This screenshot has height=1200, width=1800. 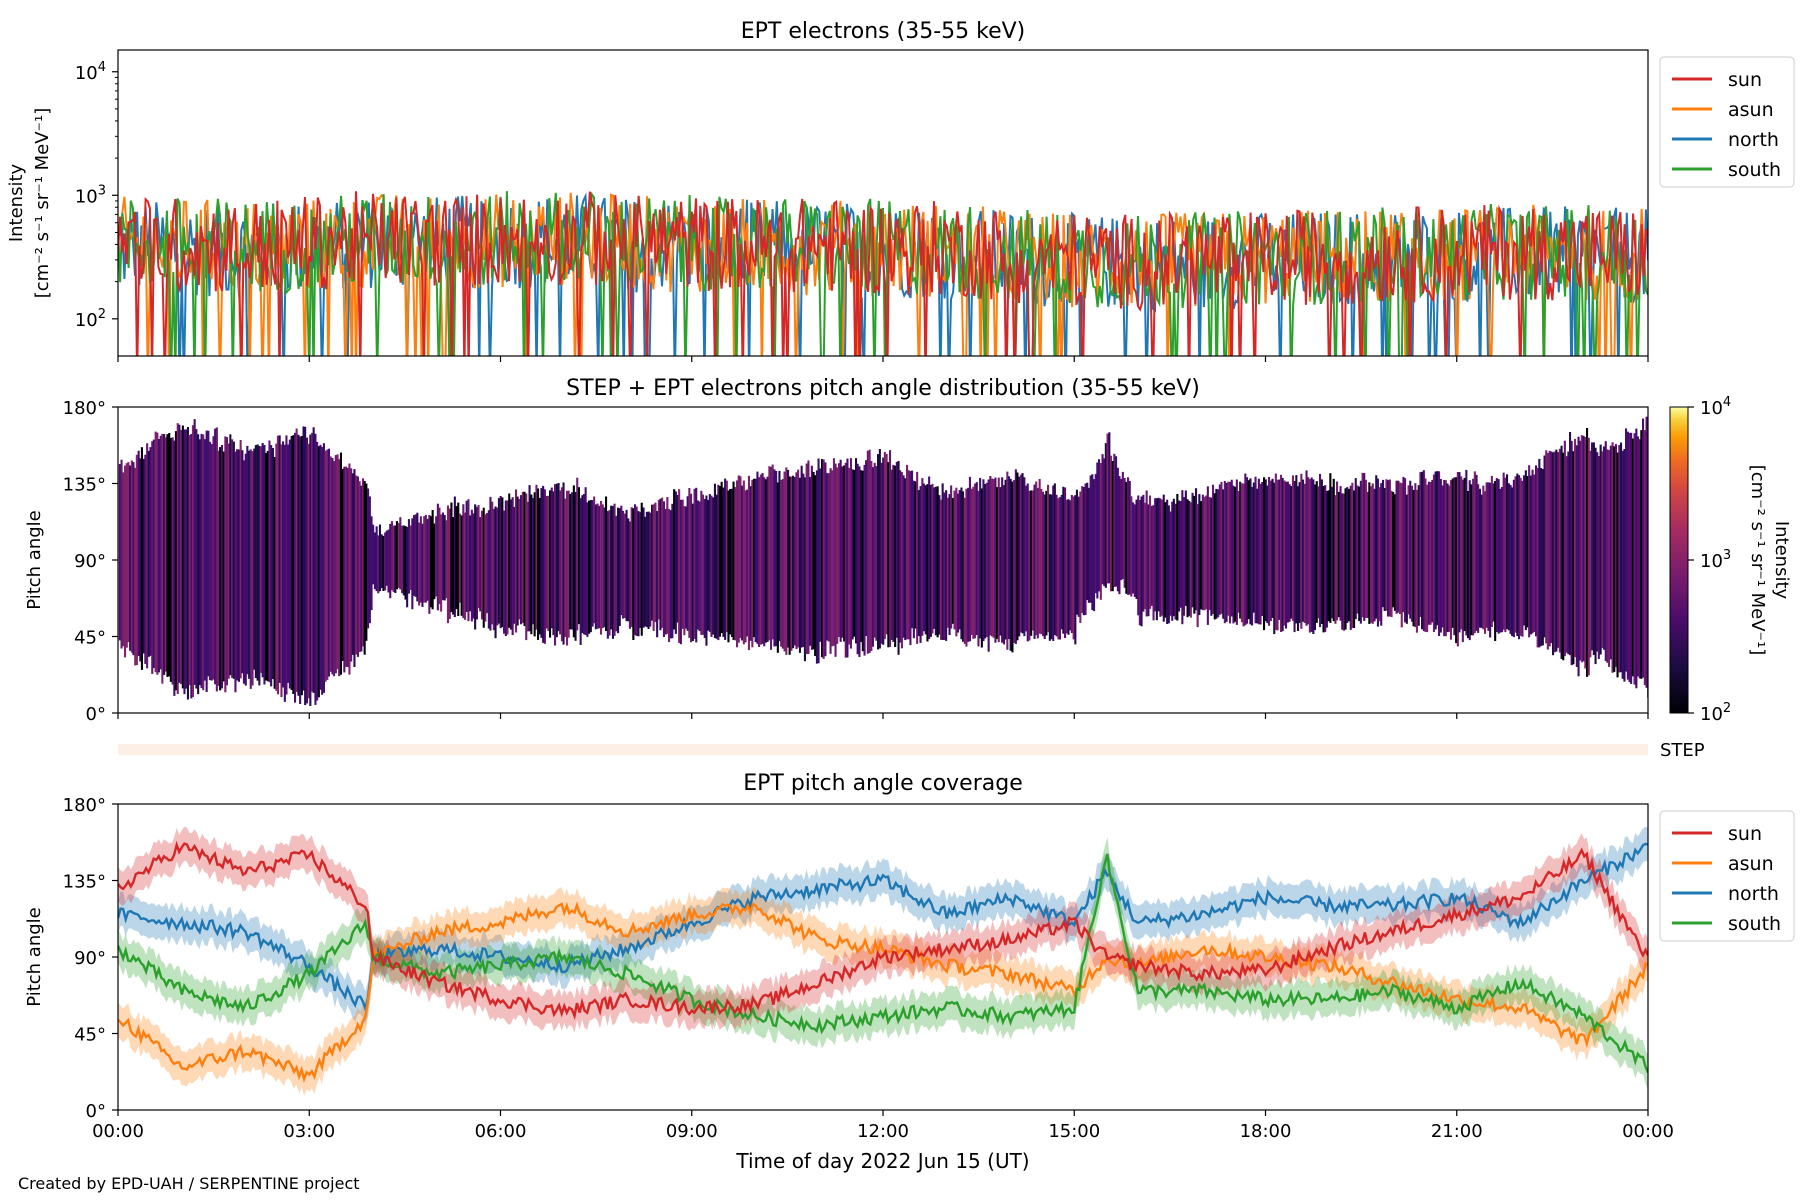 What do you see at coordinates (1727, 876) in the screenshot?
I see `panel3-legend: sun asun north south` at bounding box center [1727, 876].